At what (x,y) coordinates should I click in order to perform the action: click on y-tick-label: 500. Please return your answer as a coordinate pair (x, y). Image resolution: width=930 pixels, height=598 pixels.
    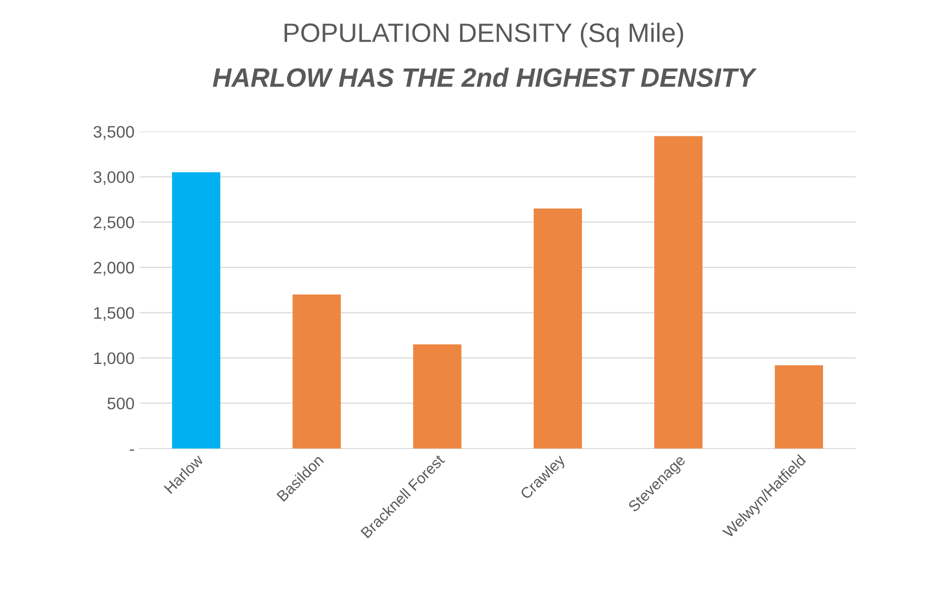
    Looking at the image, I should click on (121, 404).